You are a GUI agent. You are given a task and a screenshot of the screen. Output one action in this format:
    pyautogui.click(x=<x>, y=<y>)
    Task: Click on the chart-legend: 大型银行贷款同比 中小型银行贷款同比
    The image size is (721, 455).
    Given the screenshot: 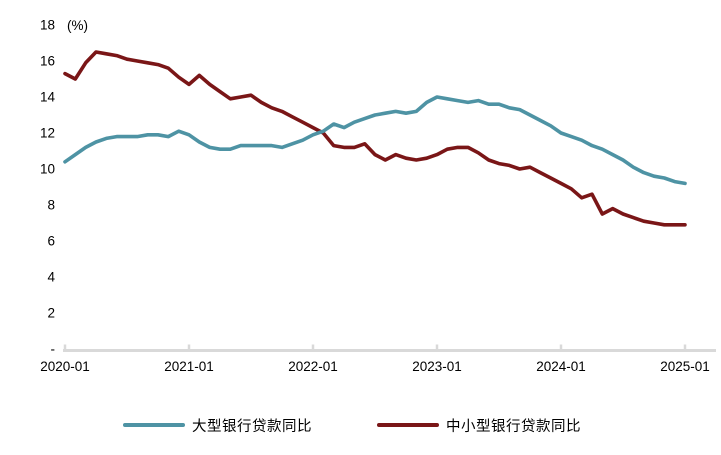 What is the action you would take?
    pyautogui.click(x=360, y=425)
    